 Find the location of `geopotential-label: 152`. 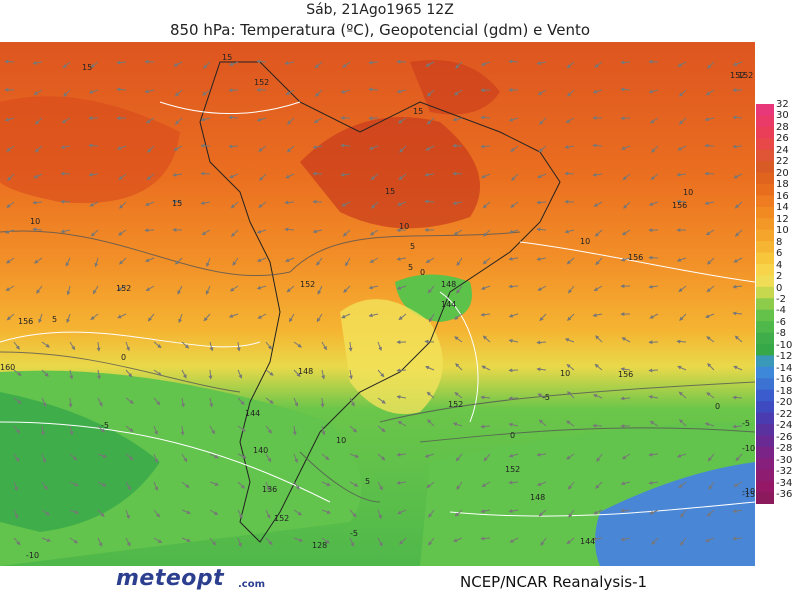

geopotential-label: 152 is located at coordinates (307, 284).